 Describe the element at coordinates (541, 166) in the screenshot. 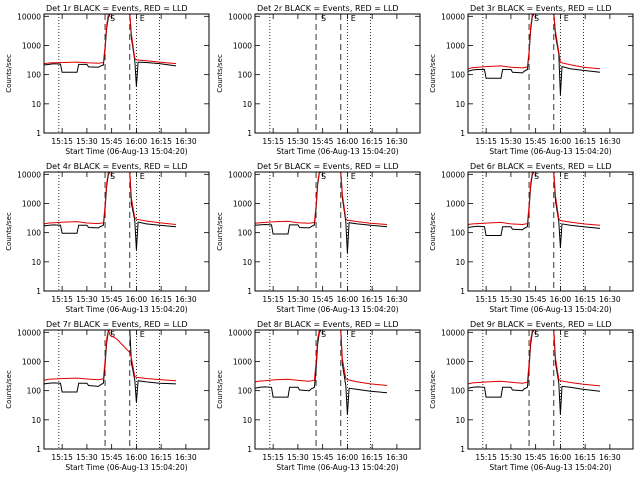

I see `panel-title: Det 6r BLACK = Events, RED = LLD` at that location.